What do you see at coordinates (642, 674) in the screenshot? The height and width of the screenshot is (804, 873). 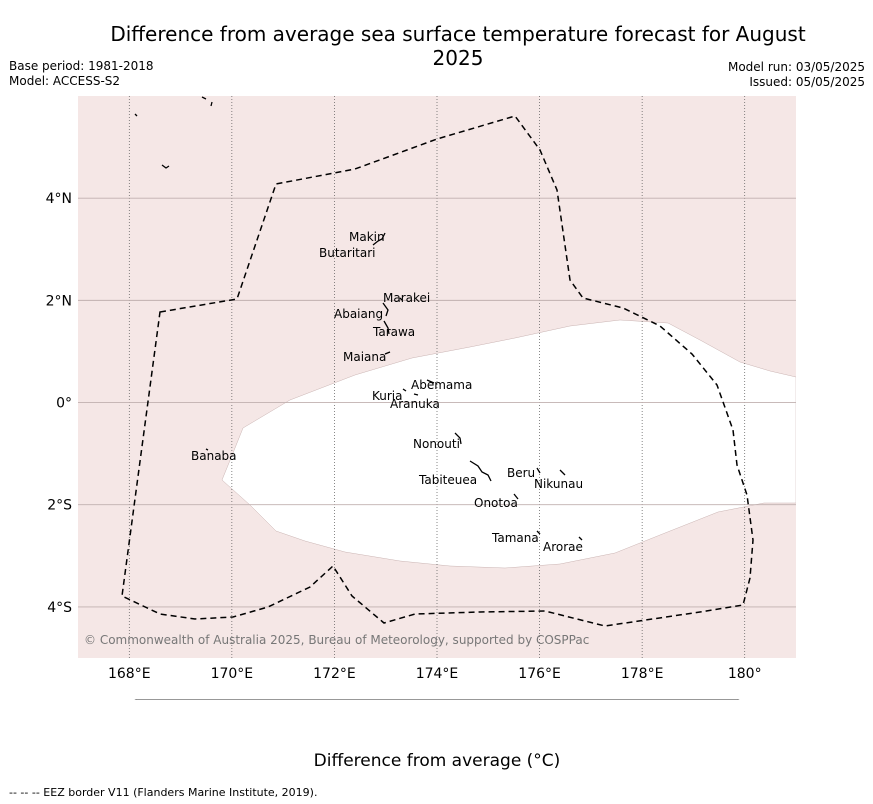 I see `lon-tick-label: 178°E` at bounding box center [642, 674].